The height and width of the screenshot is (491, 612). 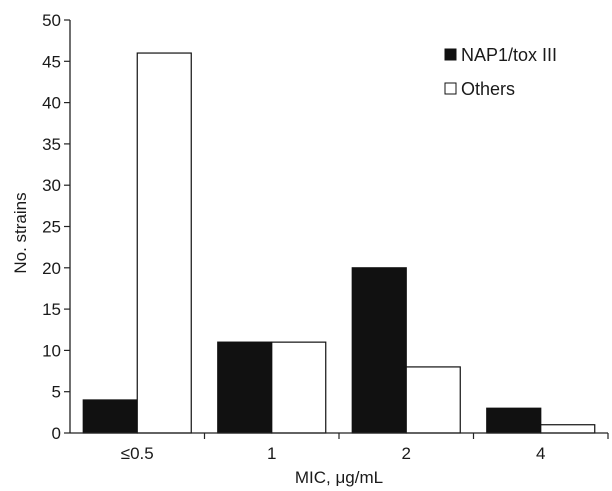 I want to click on x-tick-label: 4, so click(x=540, y=453).